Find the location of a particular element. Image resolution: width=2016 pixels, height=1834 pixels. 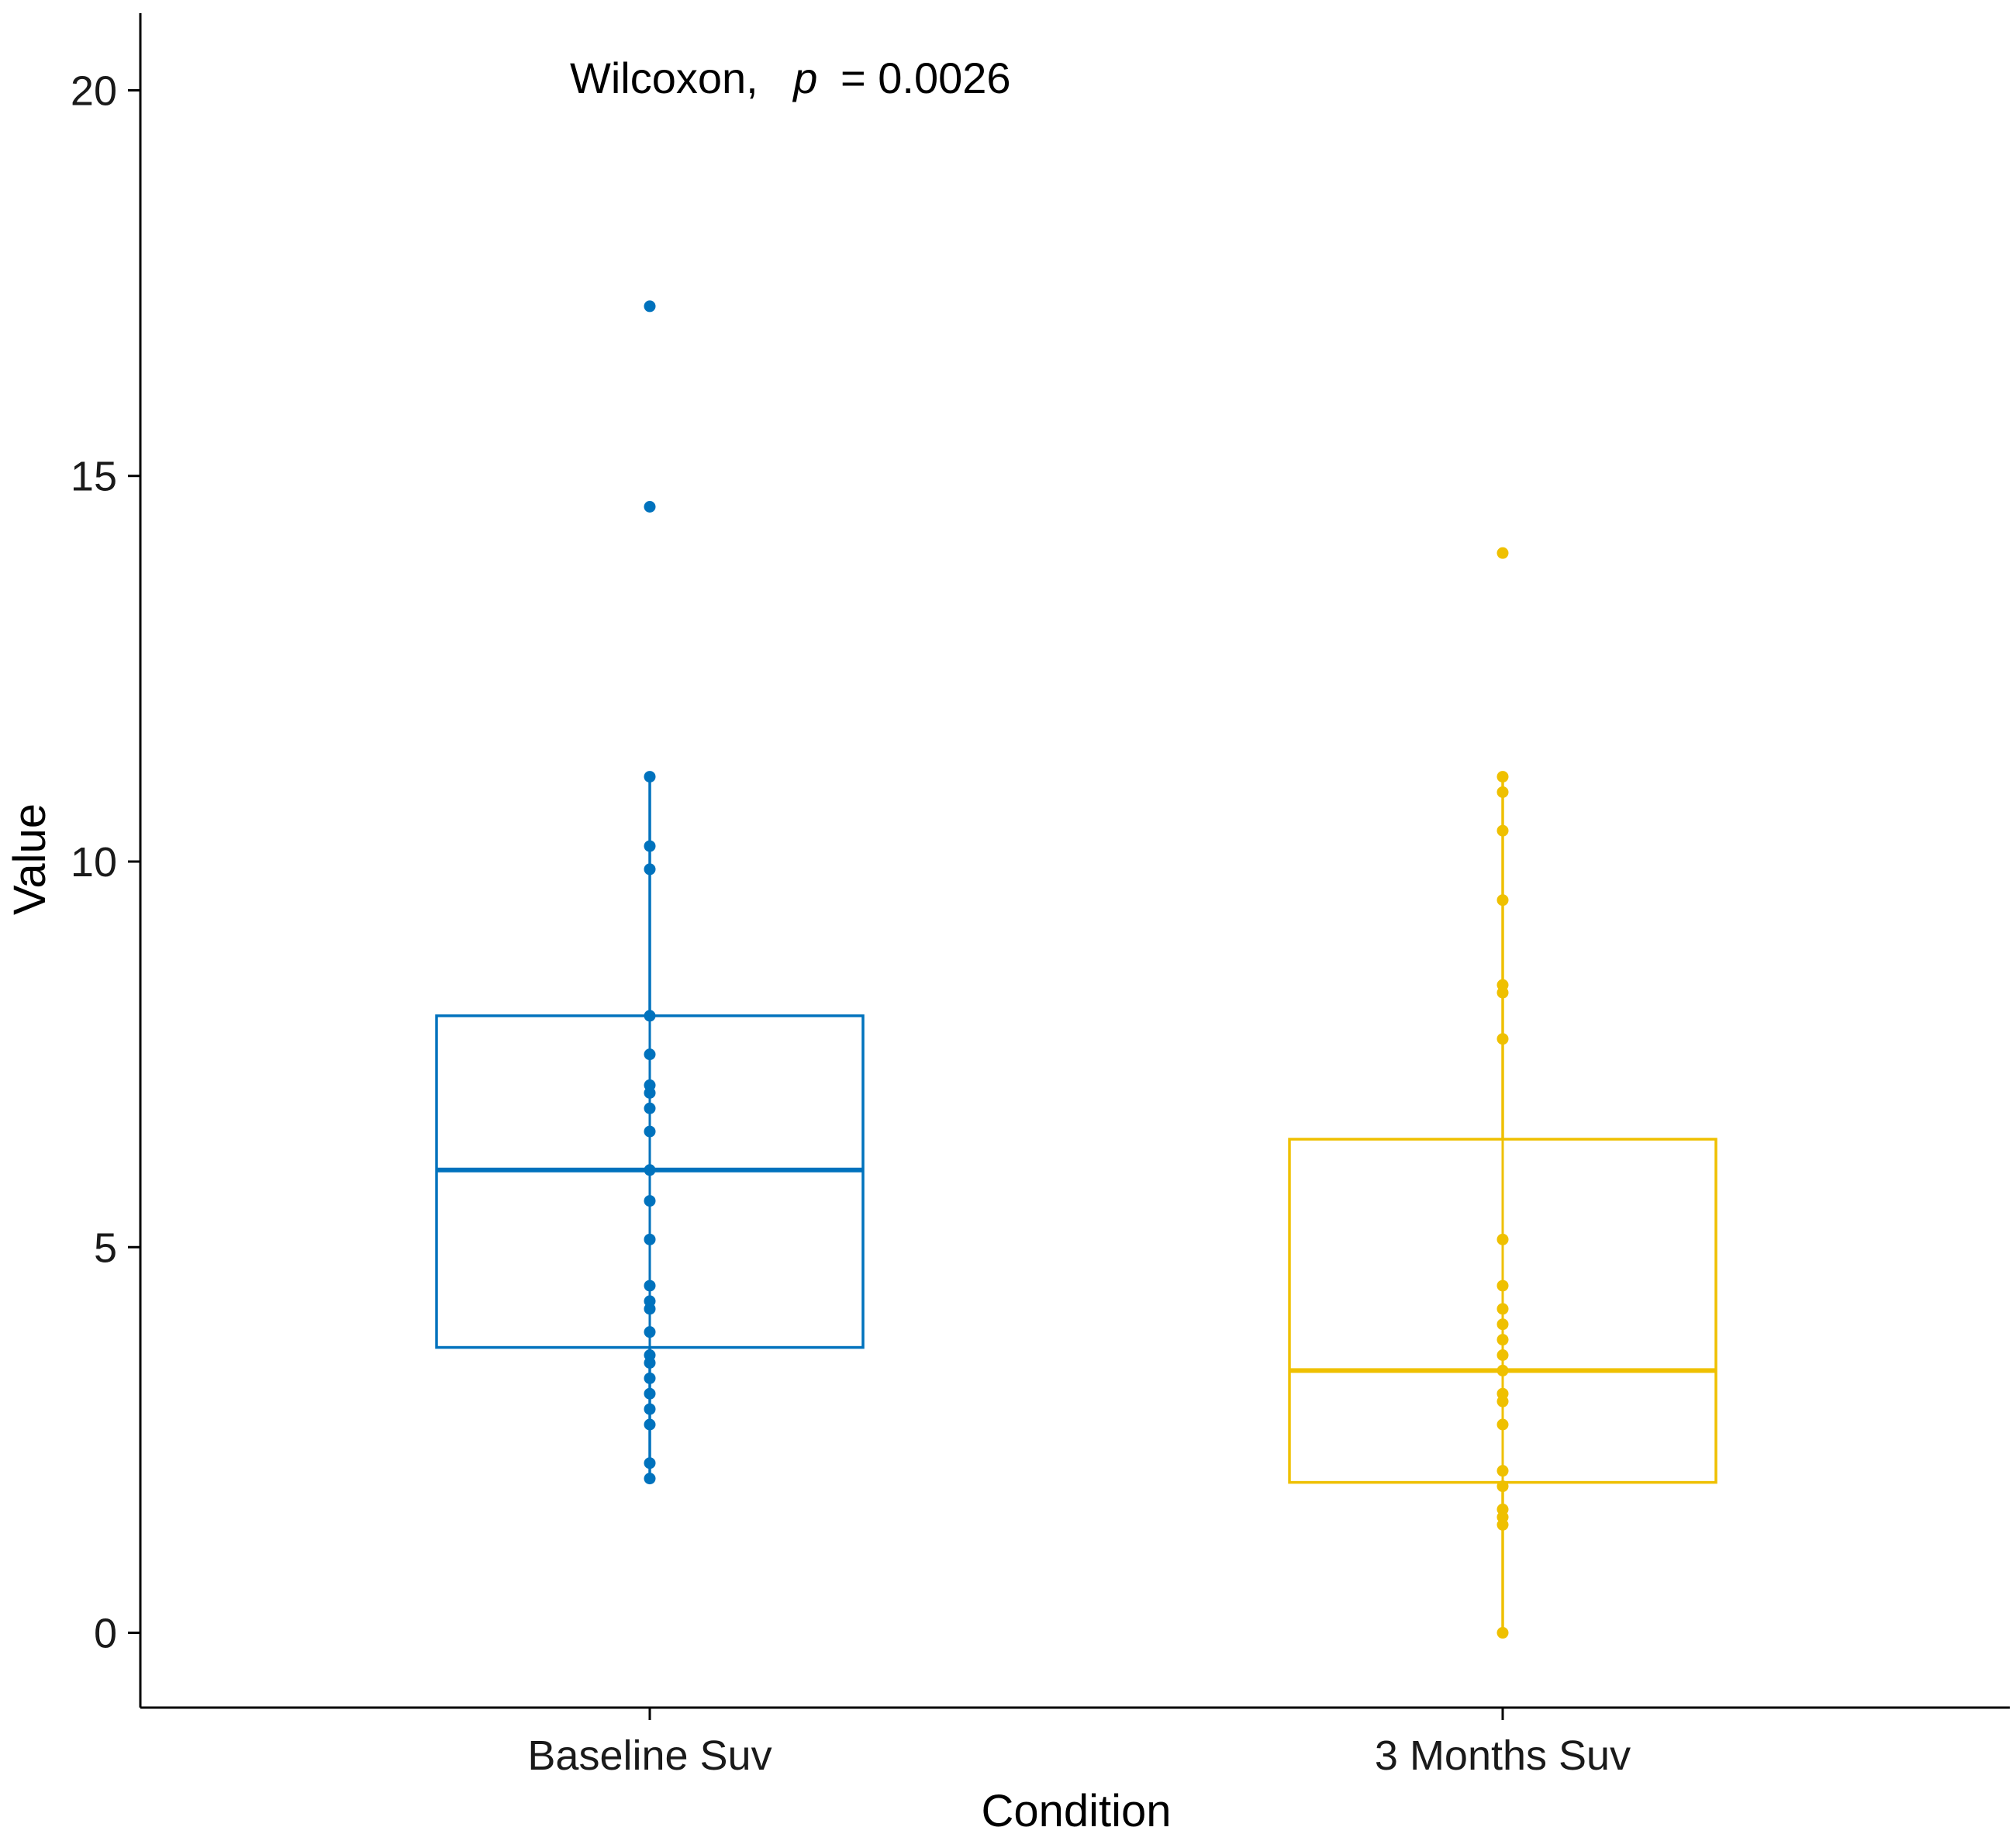

stat-test-name: Wilcoxon, is located at coordinates (664, 78).